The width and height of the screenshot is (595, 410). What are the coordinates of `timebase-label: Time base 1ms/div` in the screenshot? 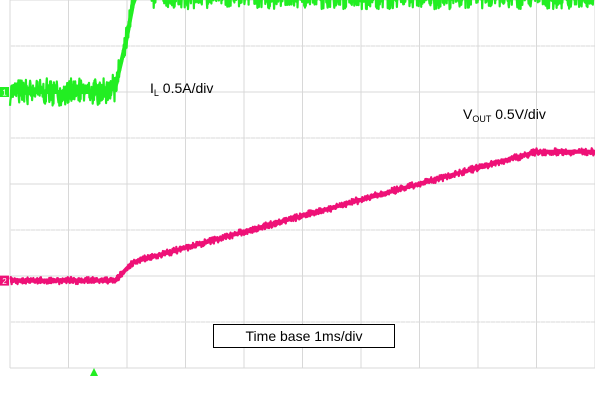 It's located at (304, 336).